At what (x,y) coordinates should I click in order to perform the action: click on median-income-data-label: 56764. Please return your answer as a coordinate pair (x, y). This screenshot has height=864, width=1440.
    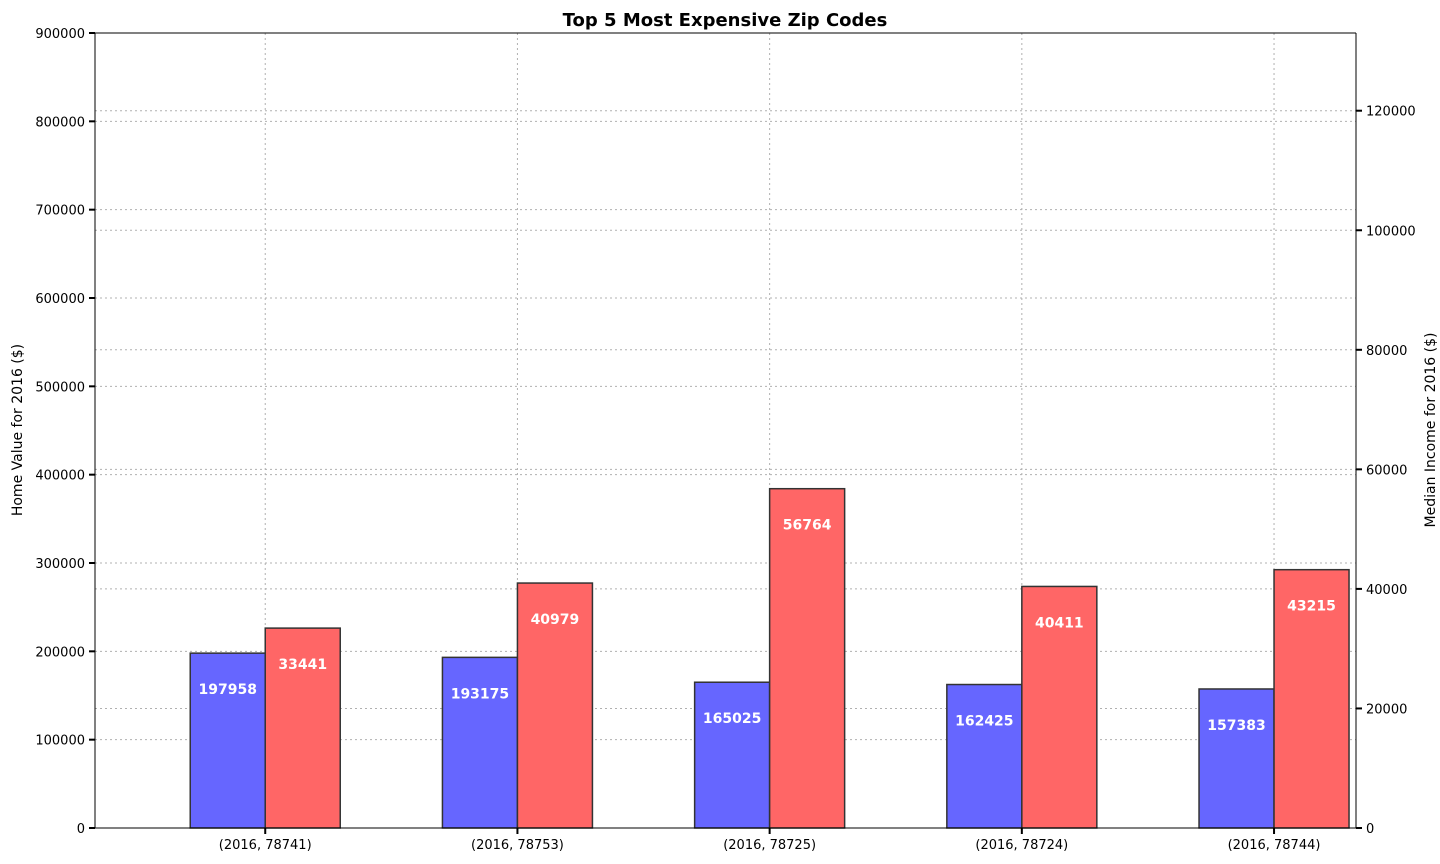
    Looking at the image, I should click on (807, 526).